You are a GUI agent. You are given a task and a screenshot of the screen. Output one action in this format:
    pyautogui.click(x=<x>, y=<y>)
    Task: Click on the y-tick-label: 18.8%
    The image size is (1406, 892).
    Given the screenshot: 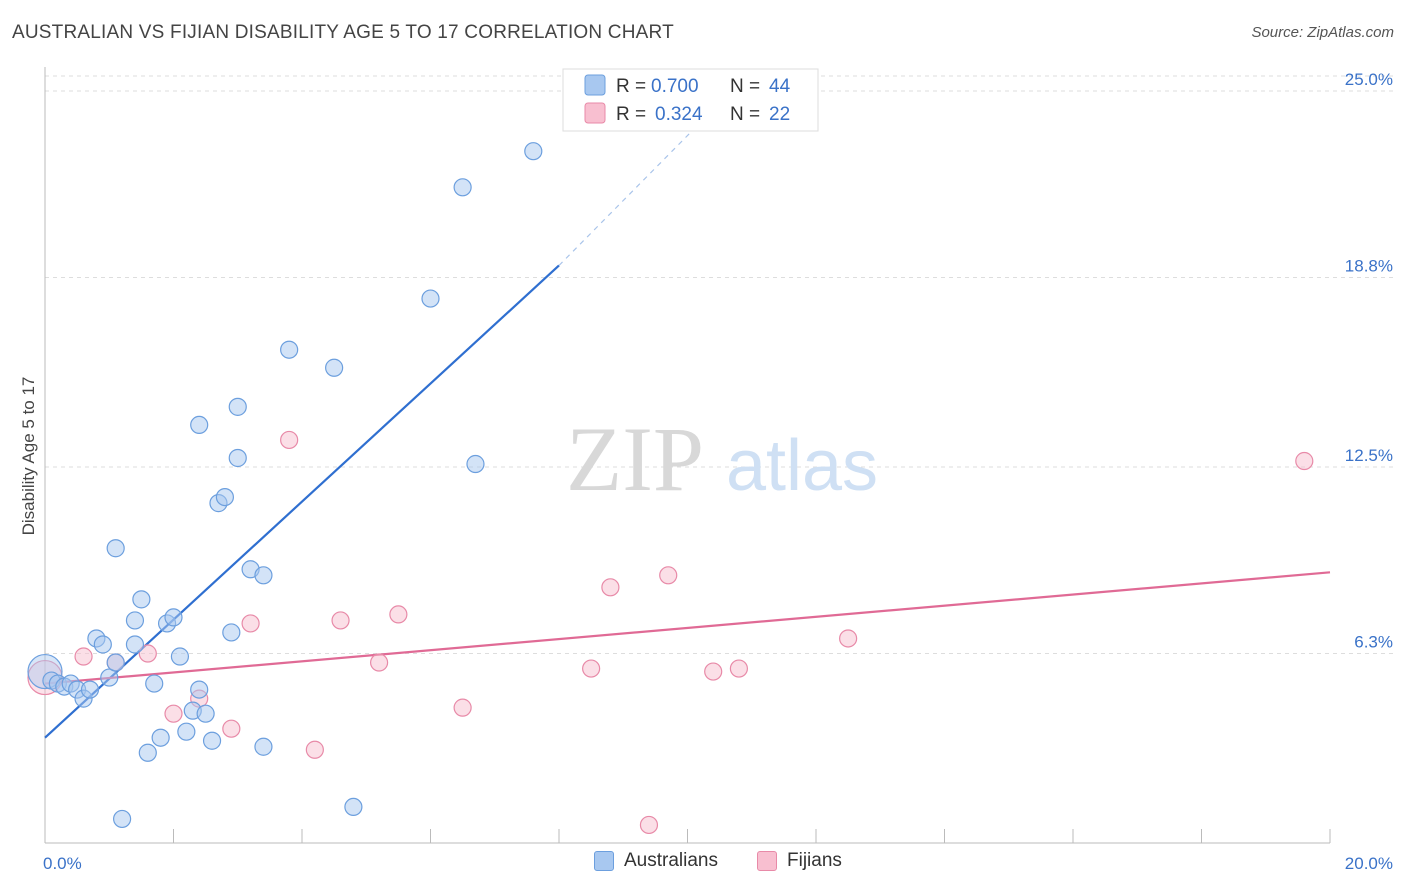 What is the action you would take?
    pyautogui.click(x=1369, y=266)
    